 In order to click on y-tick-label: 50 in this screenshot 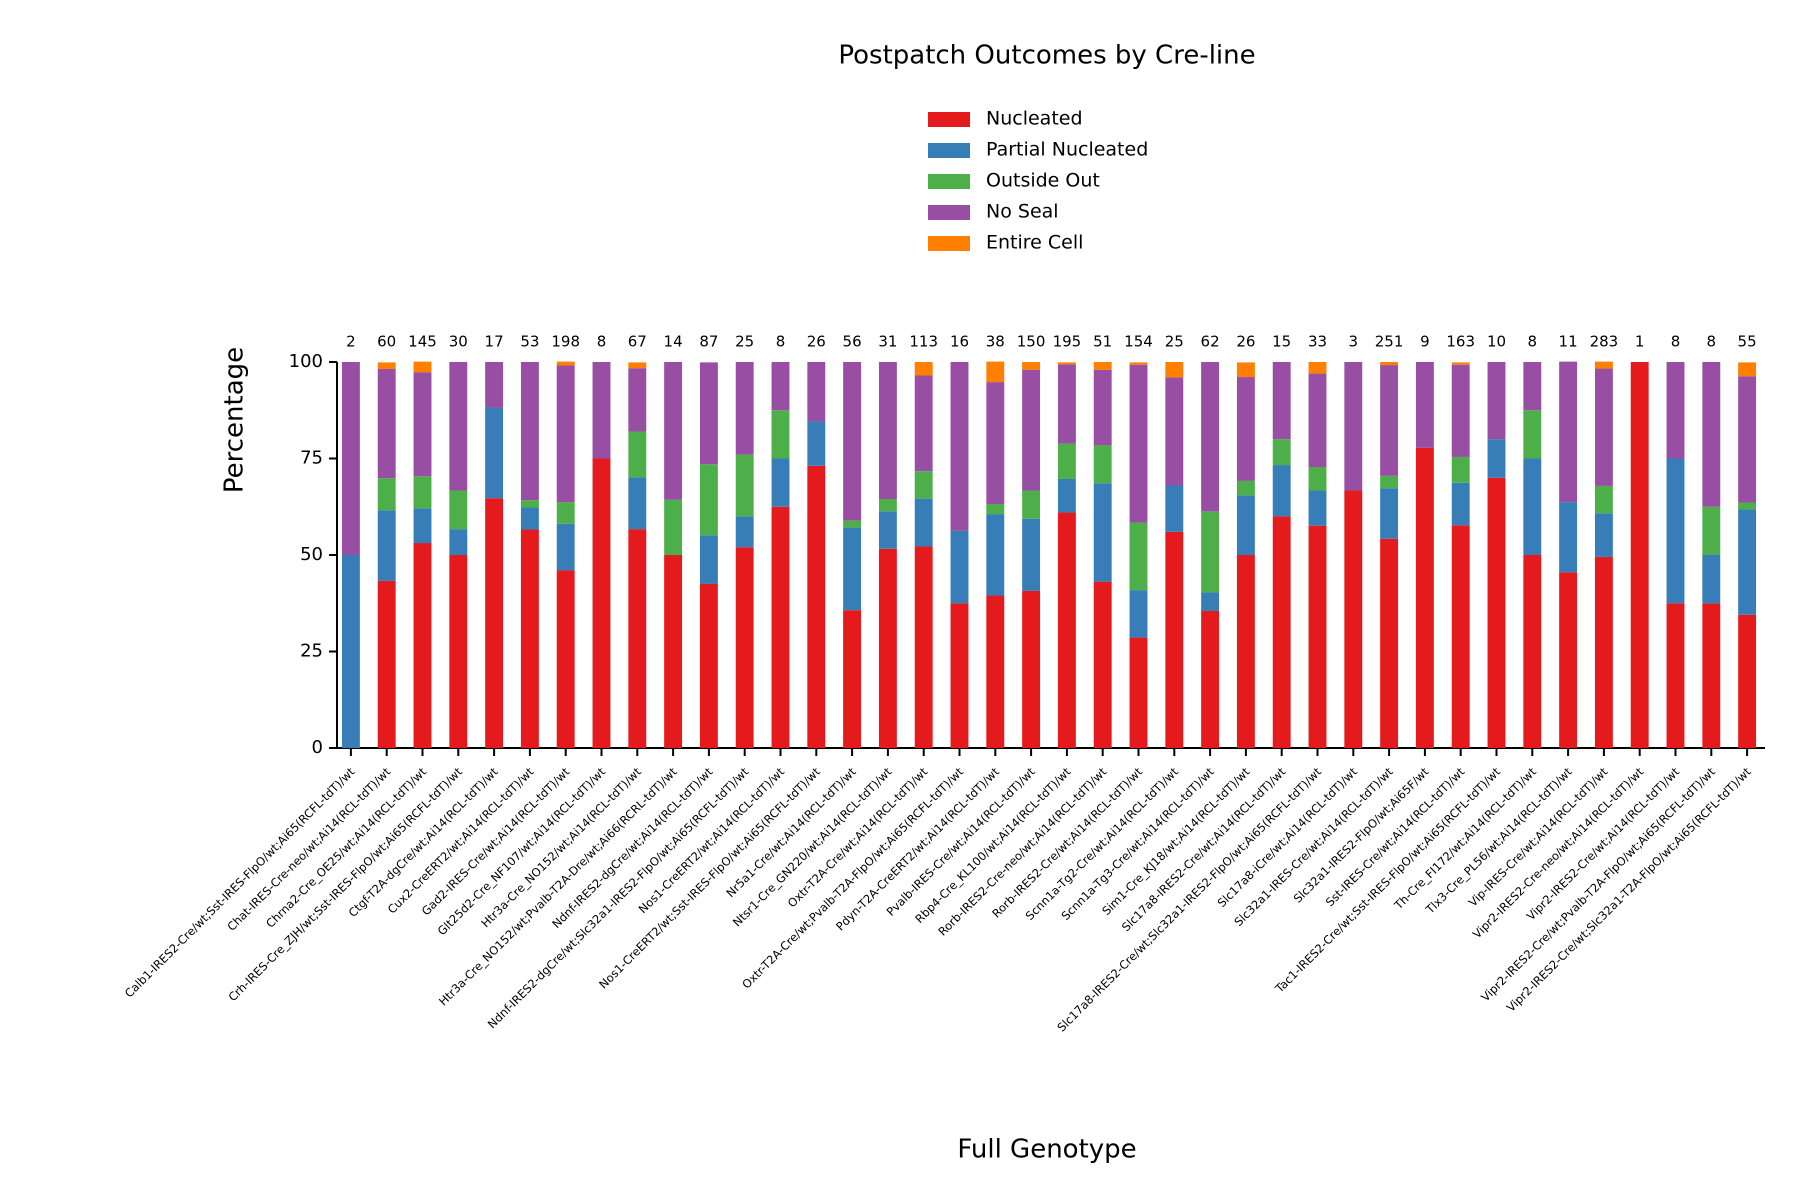, I will do `click(311, 554)`.